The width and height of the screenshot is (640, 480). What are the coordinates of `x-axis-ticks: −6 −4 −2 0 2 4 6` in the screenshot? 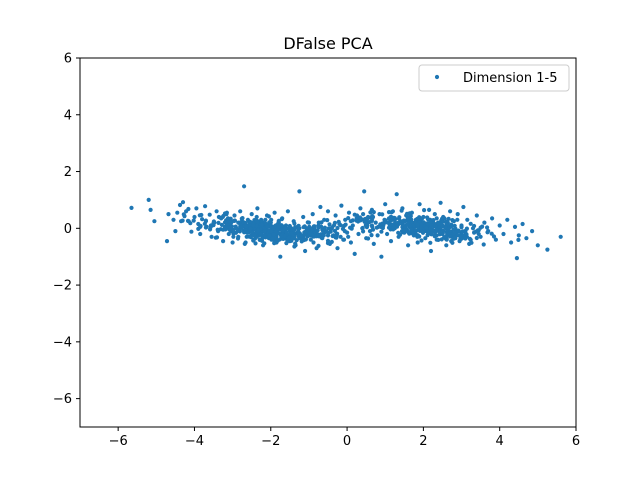 It's located at (344, 438).